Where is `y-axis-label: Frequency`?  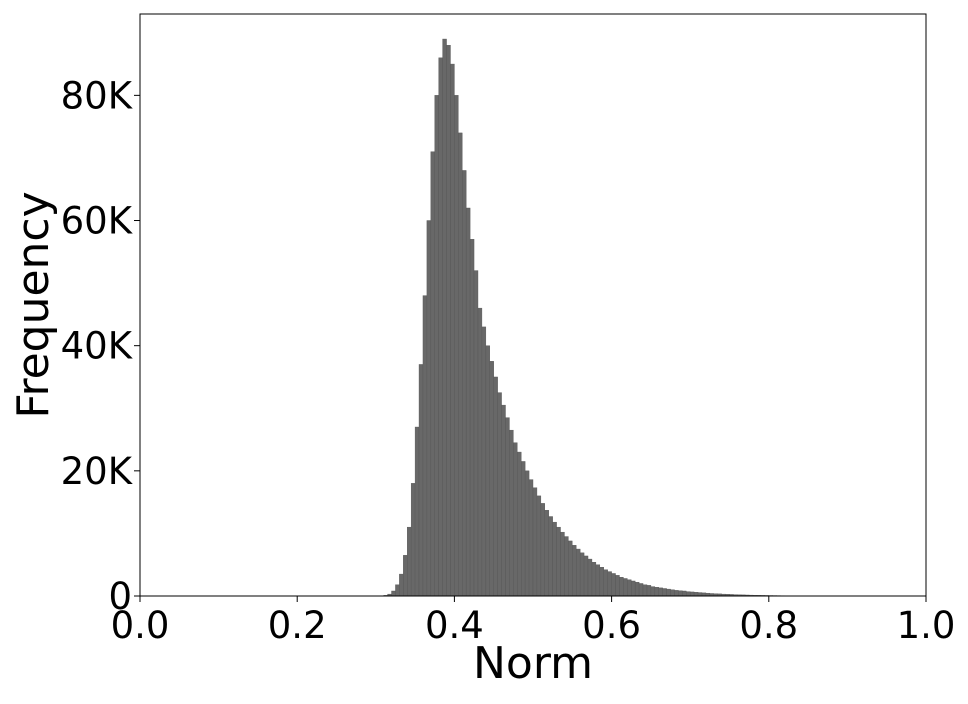 y-axis-label: Frequency is located at coordinates (33, 304).